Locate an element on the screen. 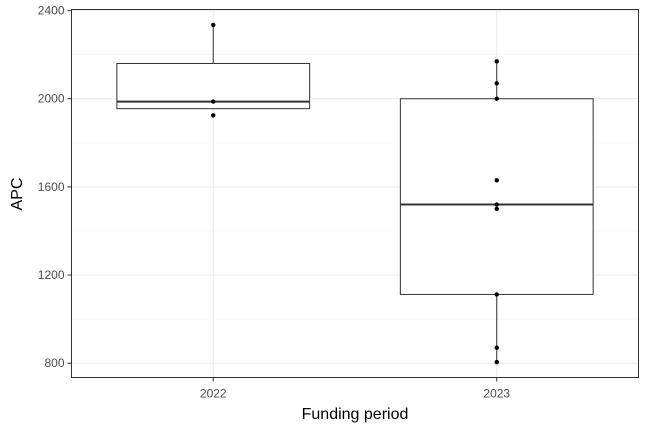  y-tick-label: 800 is located at coordinates (54, 363).